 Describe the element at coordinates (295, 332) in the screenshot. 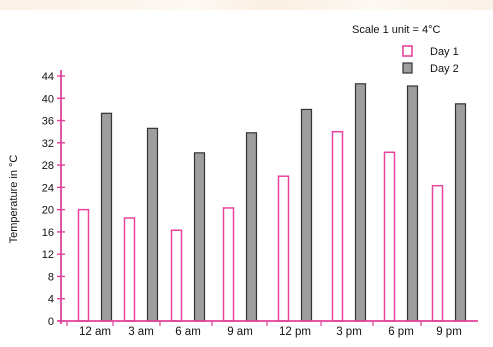

I see `x-tick-label: 12 pm` at that location.